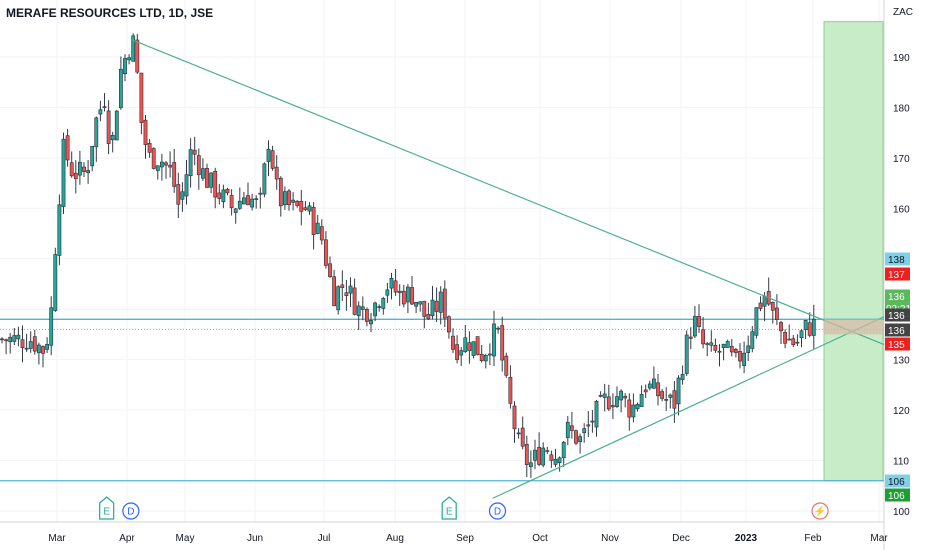 The height and width of the screenshot is (550, 932). What do you see at coordinates (901, 512) in the screenshot?
I see `y-tick-label: 100` at bounding box center [901, 512].